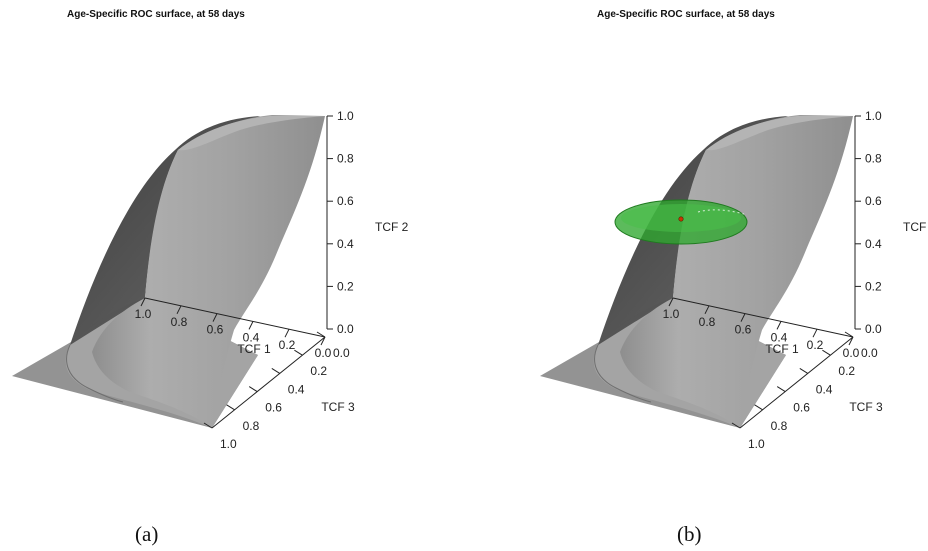 The height and width of the screenshot is (551, 928). Describe the element at coordinates (681, 219) in the screenshot. I see `ellipsoid-center-point` at that location.